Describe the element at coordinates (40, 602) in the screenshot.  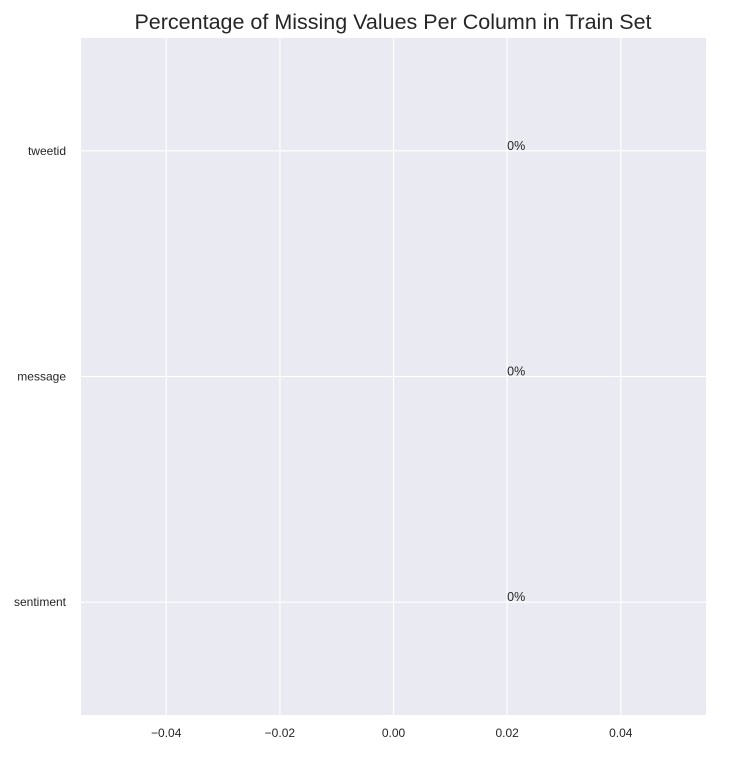
I see `y-tick-label: sentiment` at that location.